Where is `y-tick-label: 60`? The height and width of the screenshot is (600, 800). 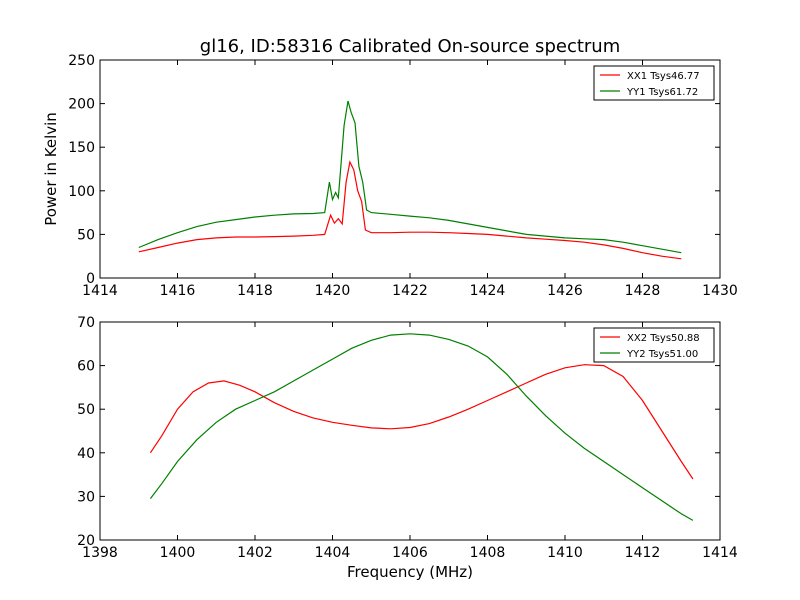 y-tick-label: 60 is located at coordinates (86, 367).